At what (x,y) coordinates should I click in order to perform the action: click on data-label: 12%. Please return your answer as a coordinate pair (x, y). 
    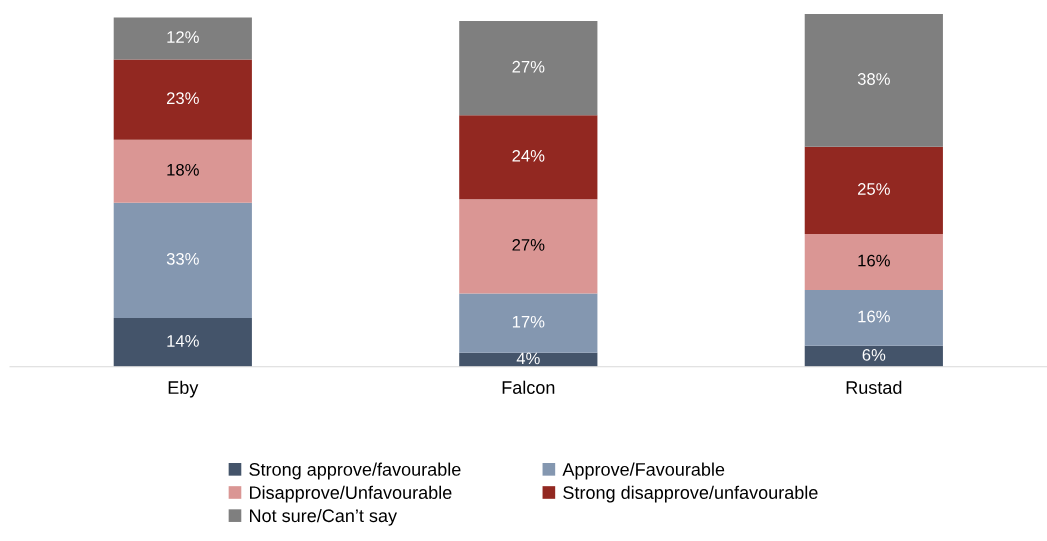
    Looking at the image, I should click on (183, 37).